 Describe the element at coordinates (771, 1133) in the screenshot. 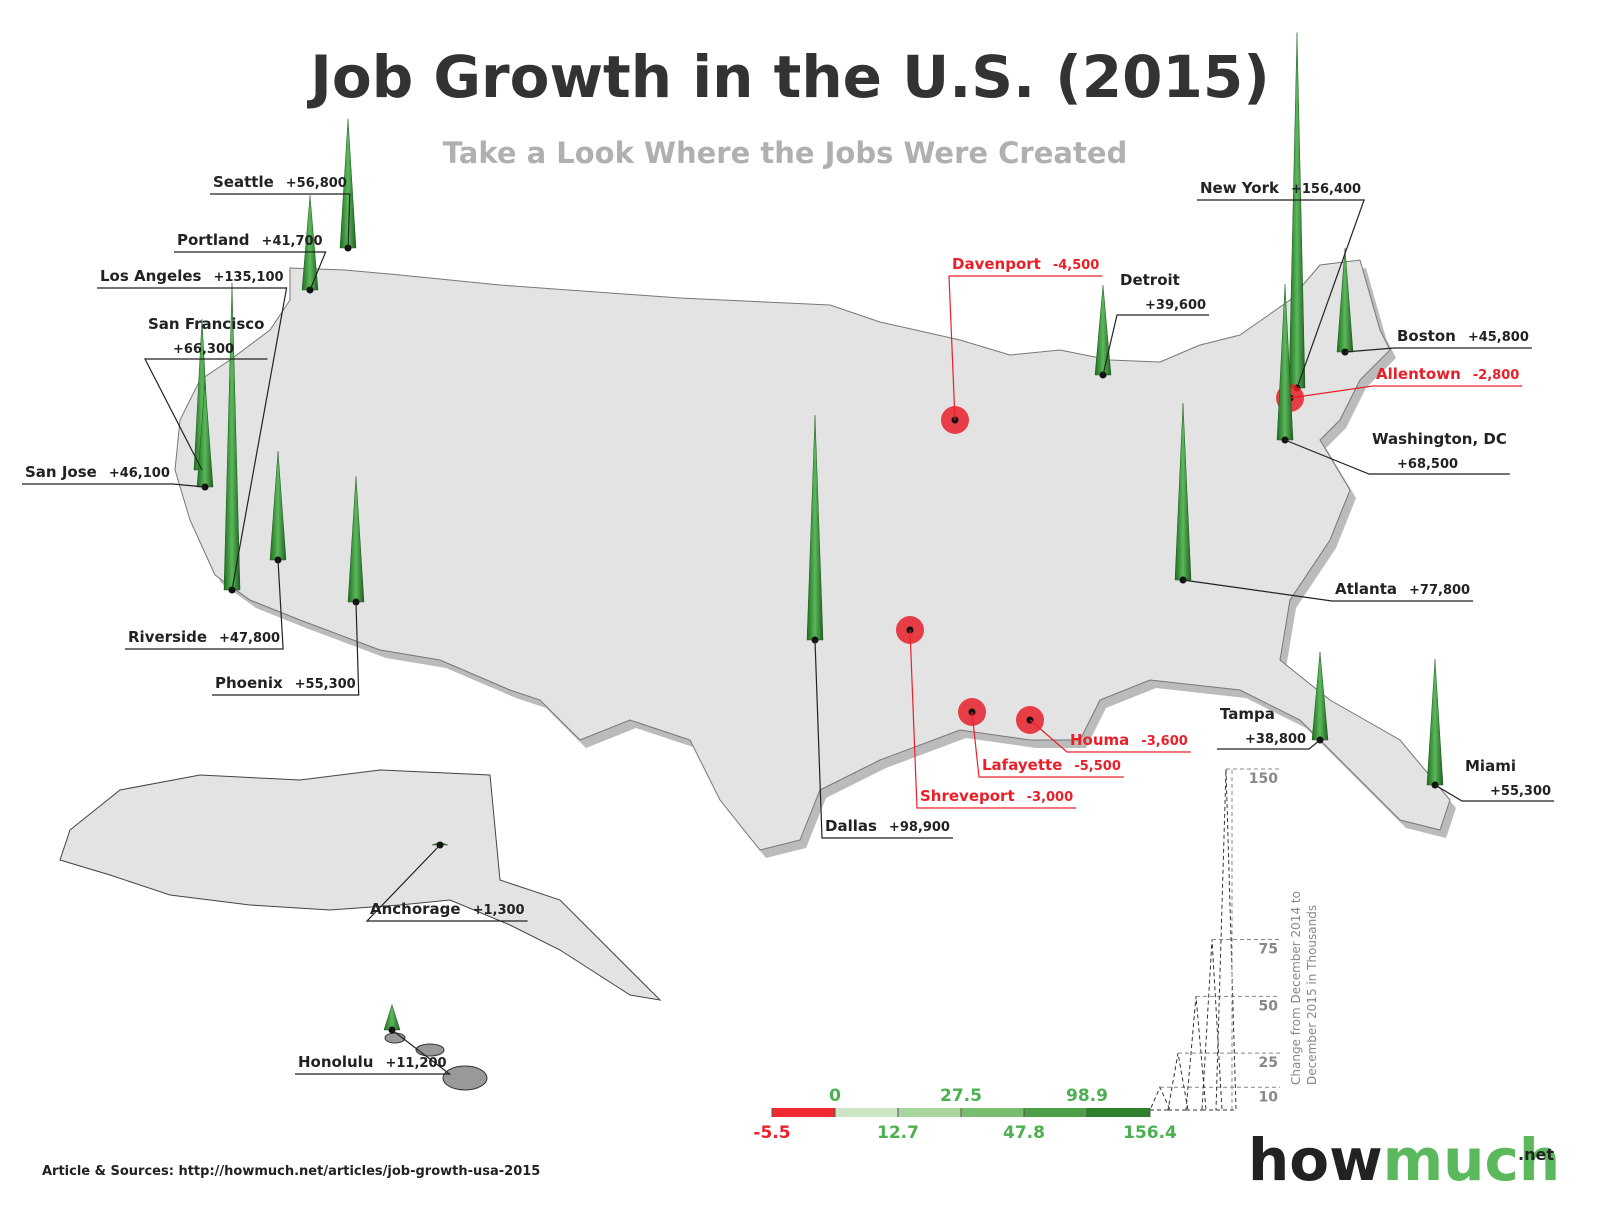

I see `legend-label: -5.5` at that location.